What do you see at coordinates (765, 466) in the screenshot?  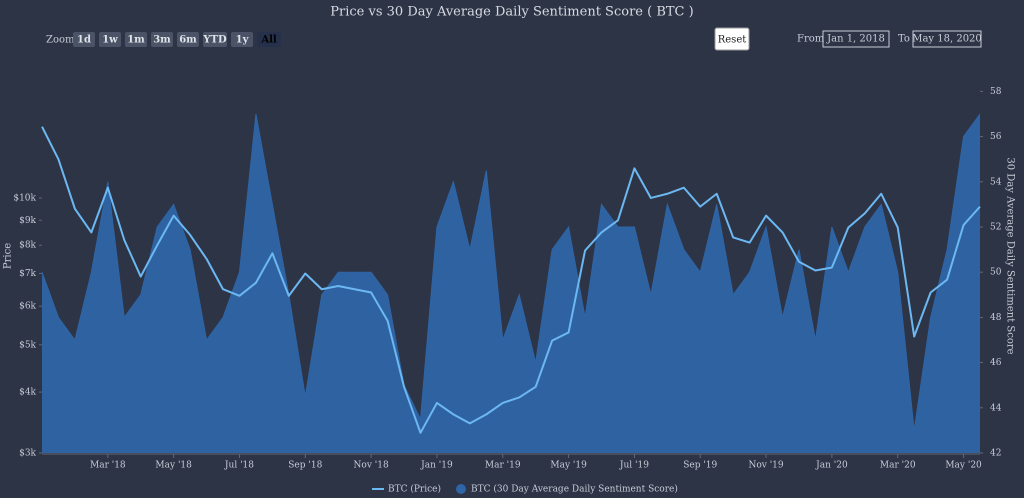 I see `x-tick-label: Nov '19` at bounding box center [765, 466].